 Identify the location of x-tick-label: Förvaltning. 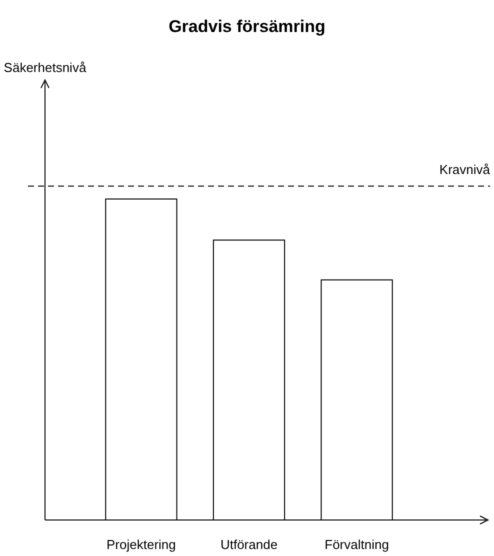
(356, 544).